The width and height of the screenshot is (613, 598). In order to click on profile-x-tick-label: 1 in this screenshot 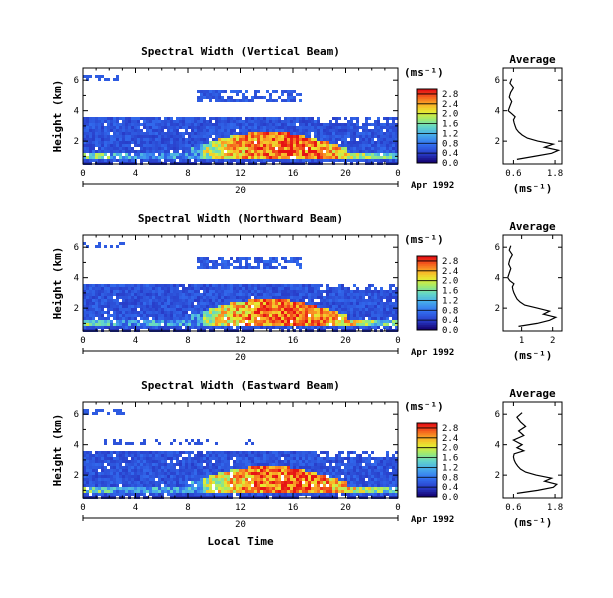, I will do `click(521, 341)`.